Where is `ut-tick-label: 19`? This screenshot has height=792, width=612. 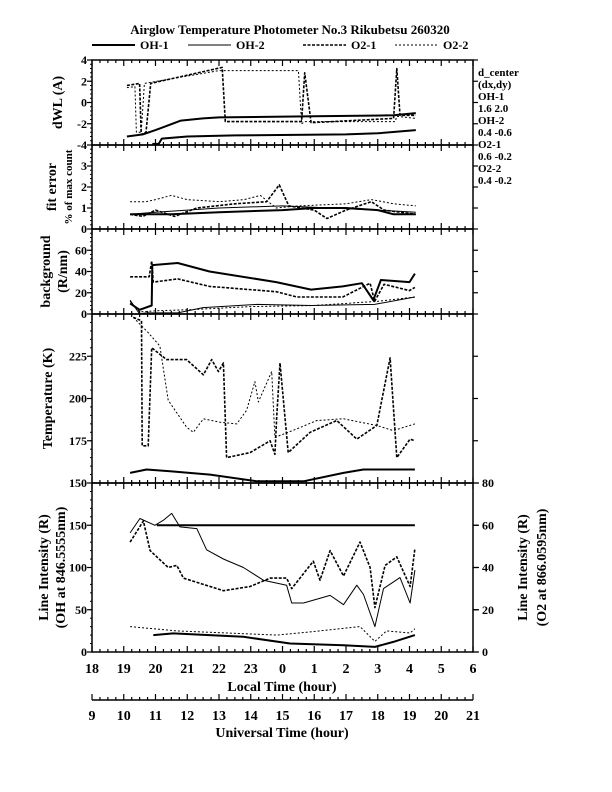 ut-tick-label: 19 is located at coordinates (410, 716).